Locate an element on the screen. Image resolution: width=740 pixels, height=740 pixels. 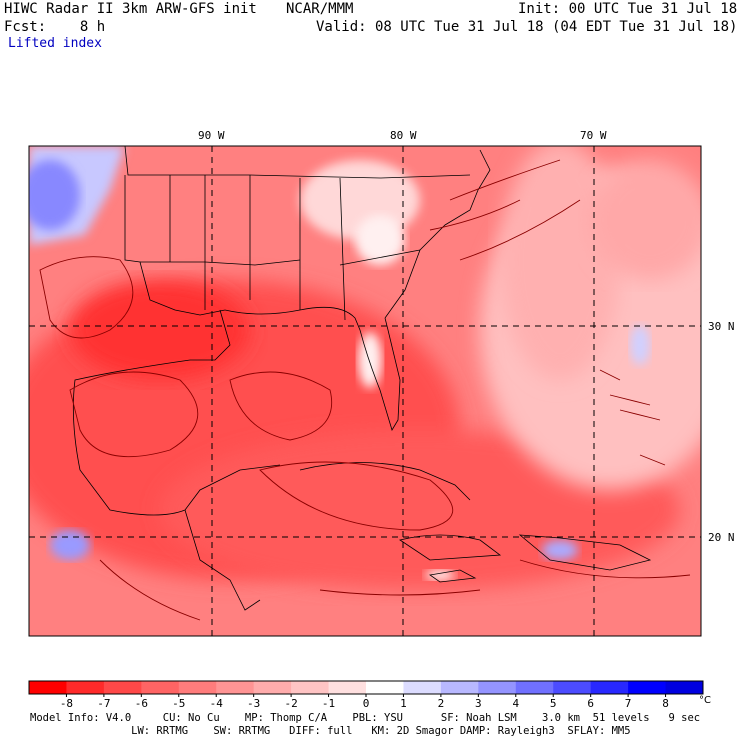
lon-label-80w: 80 W is located at coordinates (403, 135).